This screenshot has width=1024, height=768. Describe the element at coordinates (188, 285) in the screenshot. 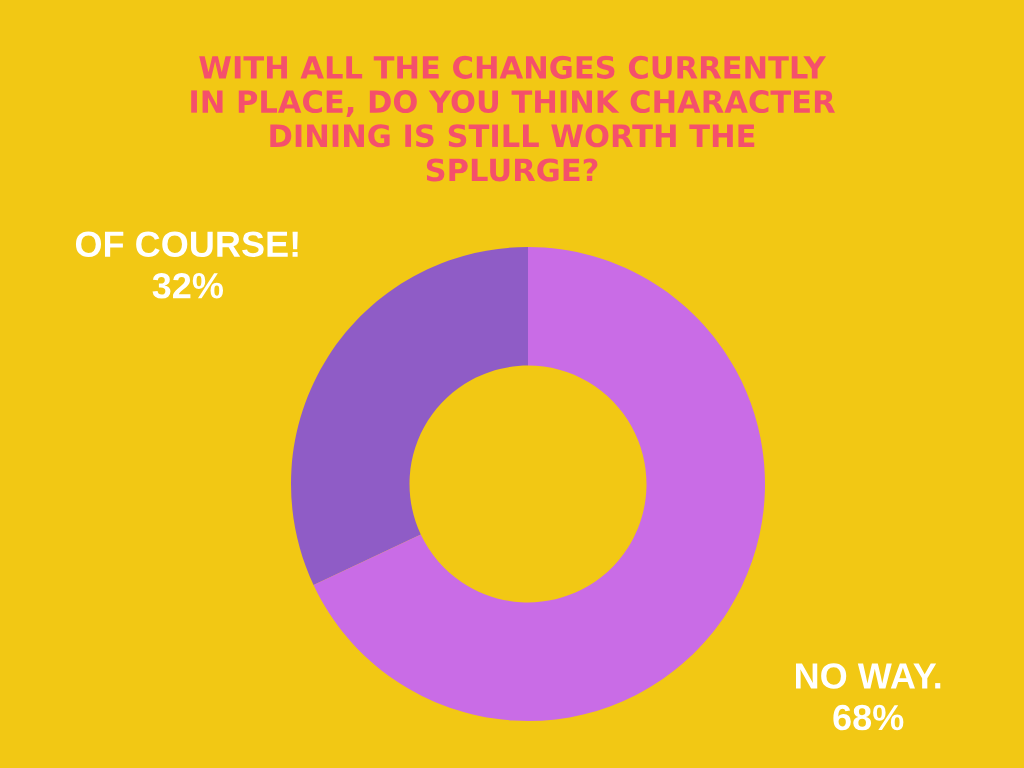

I see `data-label: 32%` at that location.